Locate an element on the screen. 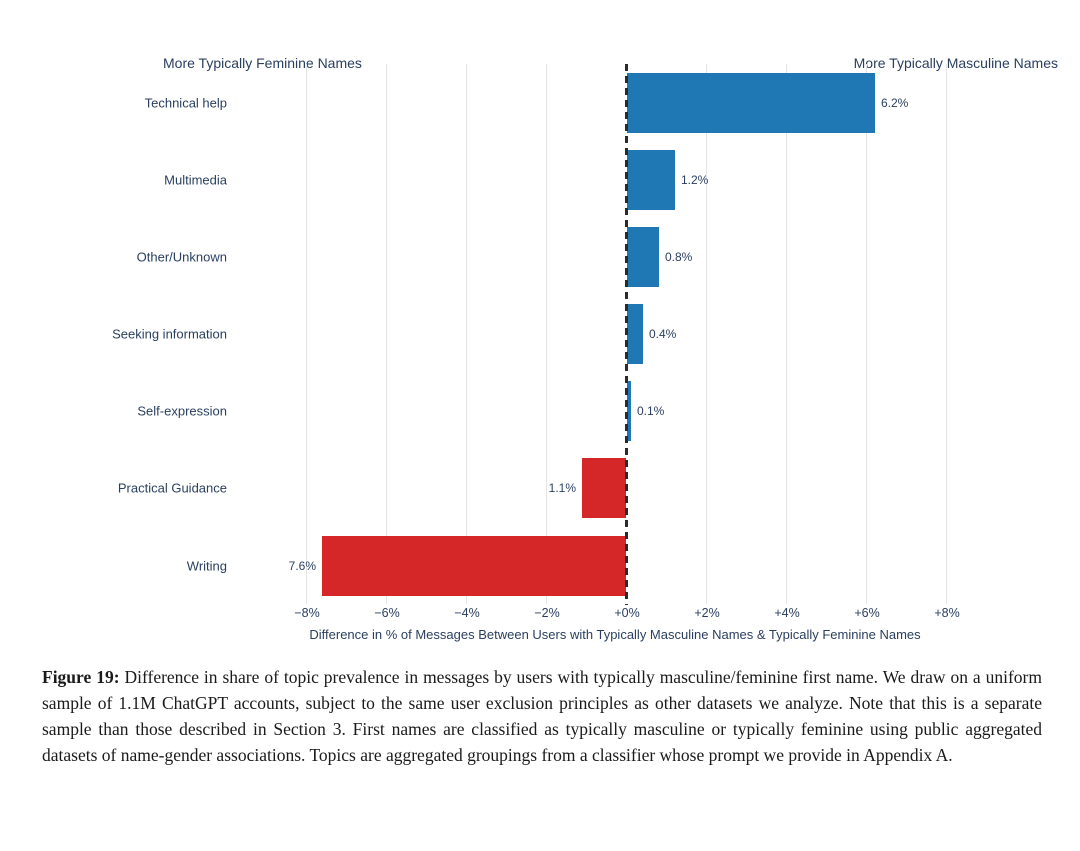  category-label: Seeking information is located at coordinates (169, 334).